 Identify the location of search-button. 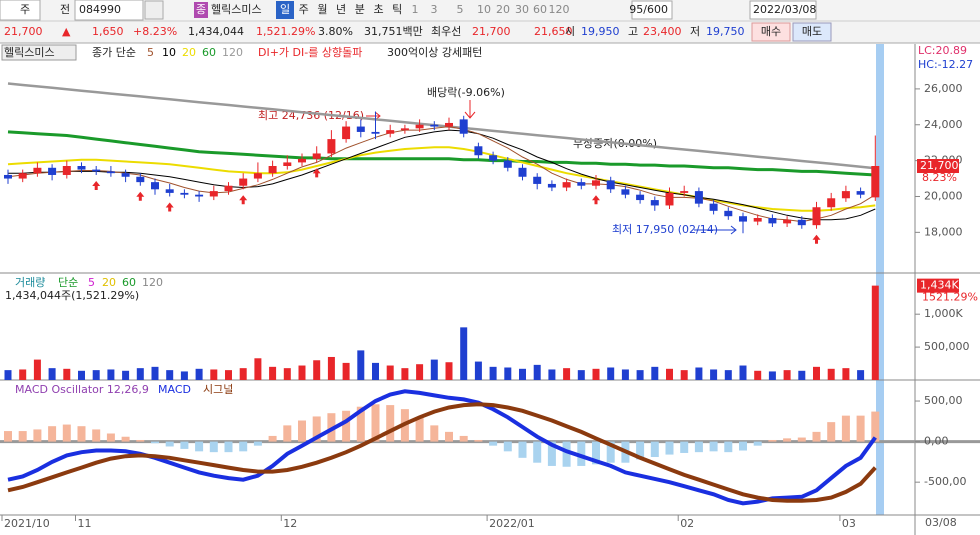
(154, 10).